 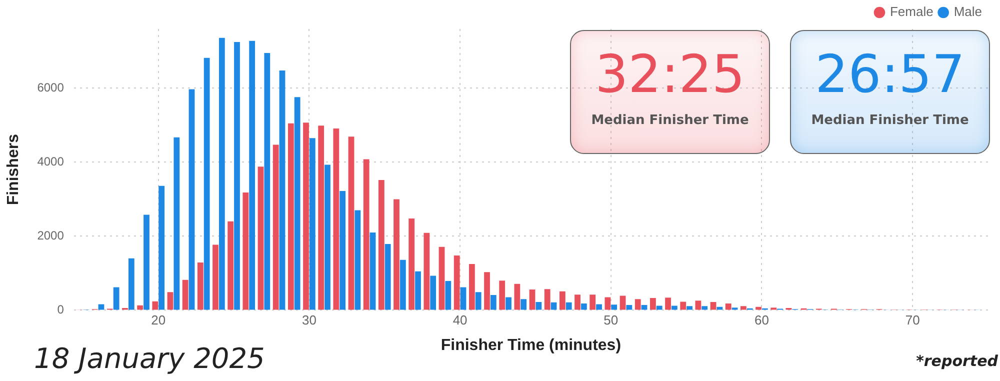 What do you see at coordinates (912, 12) in the screenshot?
I see `legend-label: Female` at bounding box center [912, 12].